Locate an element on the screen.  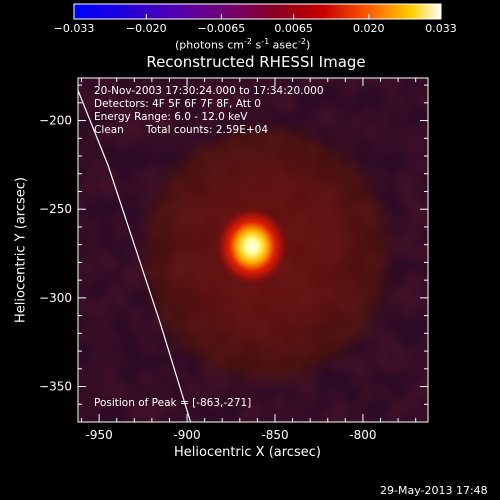
y-axis-label: Heliocentric Y (arcsec) is located at coordinates (21, 250).